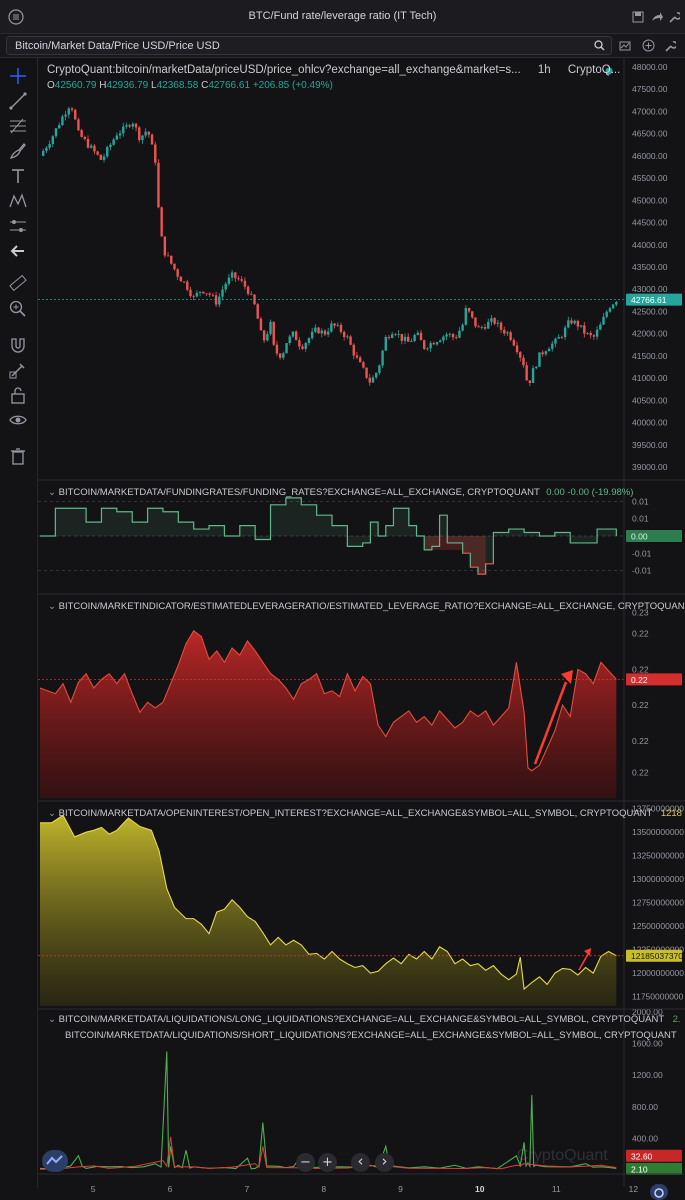 This screenshot has width=685, height=1200. Describe the element at coordinates (328, 714) in the screenshot. I see `leverage-area` at that location.